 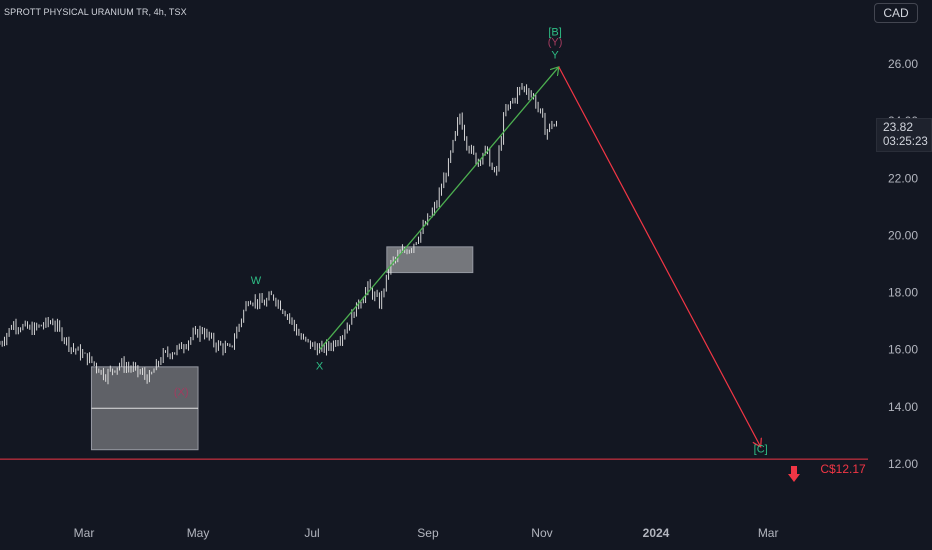 What do you see at coordinates (656, 533) in the screenshot?
I see `x-tick-label: 2024` at bounding box center [656, 533].